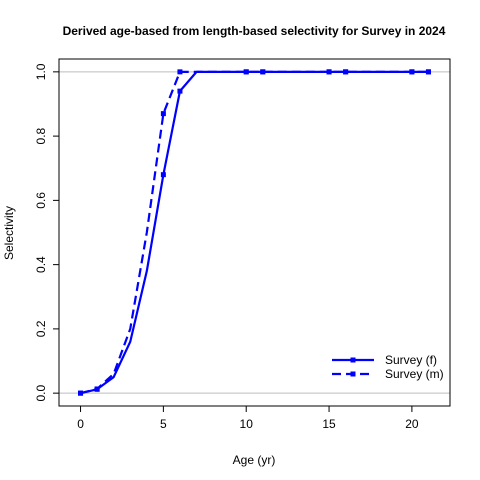  What do you see at coordinates (163, 424) in the screenshot?
I see `x-tick-label: 5` at bounding box center [163, 424].